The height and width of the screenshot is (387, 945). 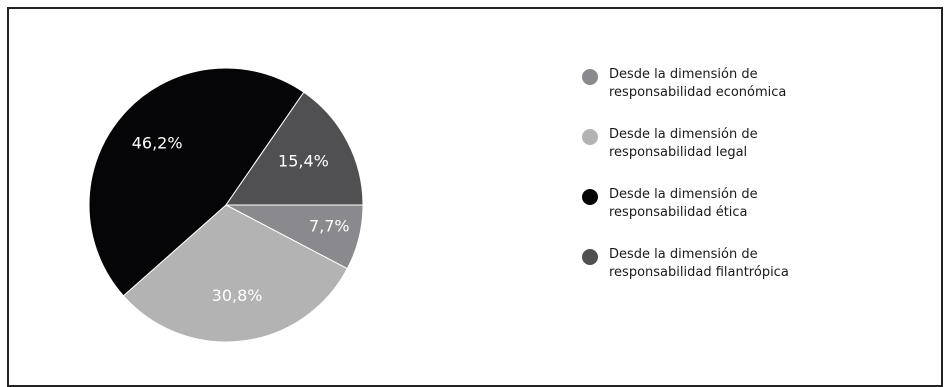 I want to click on pie-slice-etica, so click(x=196, y=182).